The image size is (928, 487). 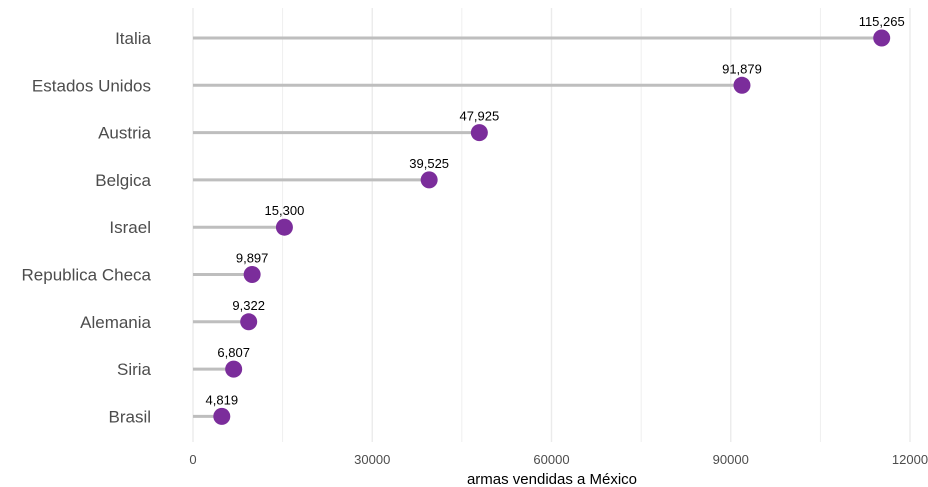 What do you see at coordinates (429, 163) in the screenshot?
I see `value-label-3: 39,525` at bounding box center [429, 163].